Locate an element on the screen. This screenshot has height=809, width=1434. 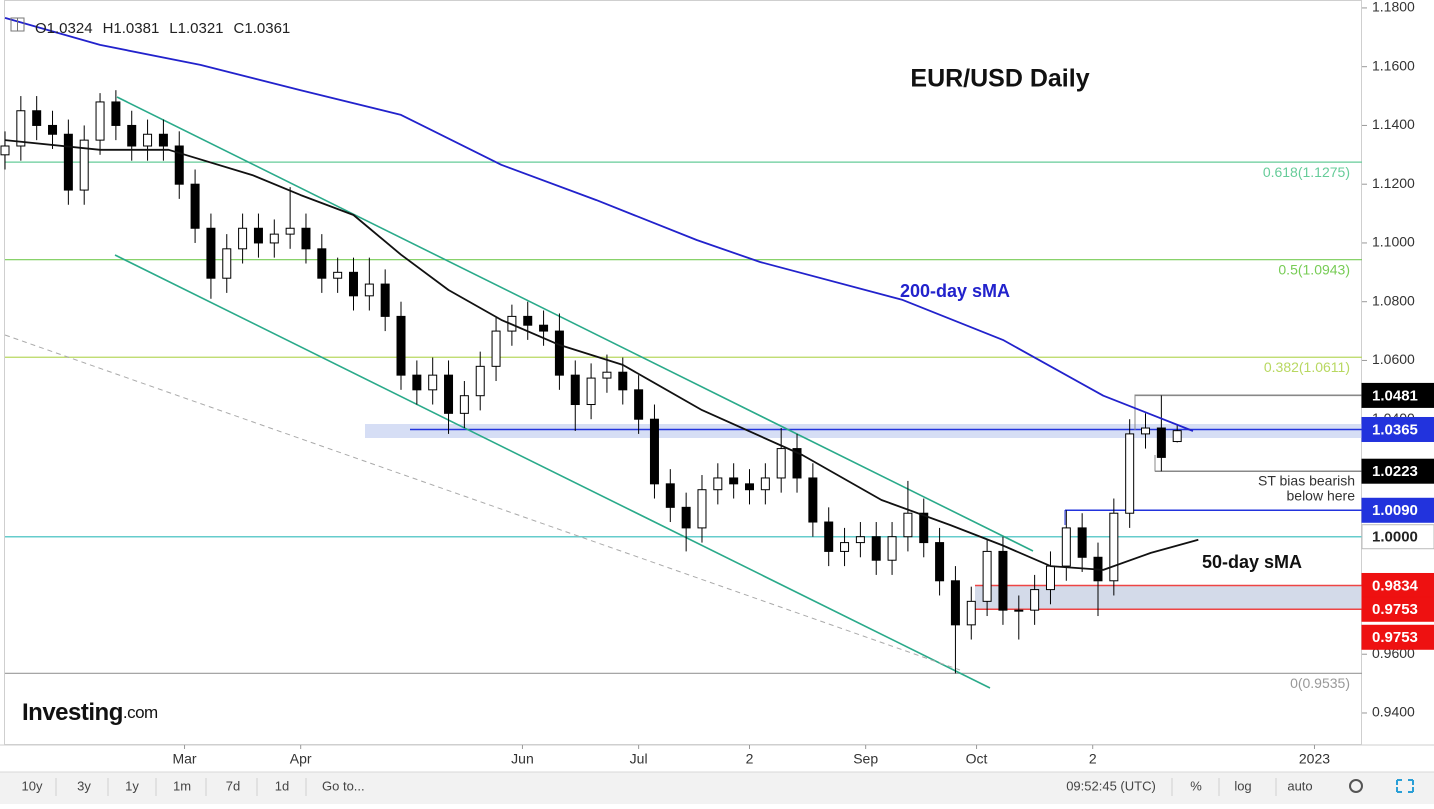
settings-icon is located at coordinates (1356, 786).